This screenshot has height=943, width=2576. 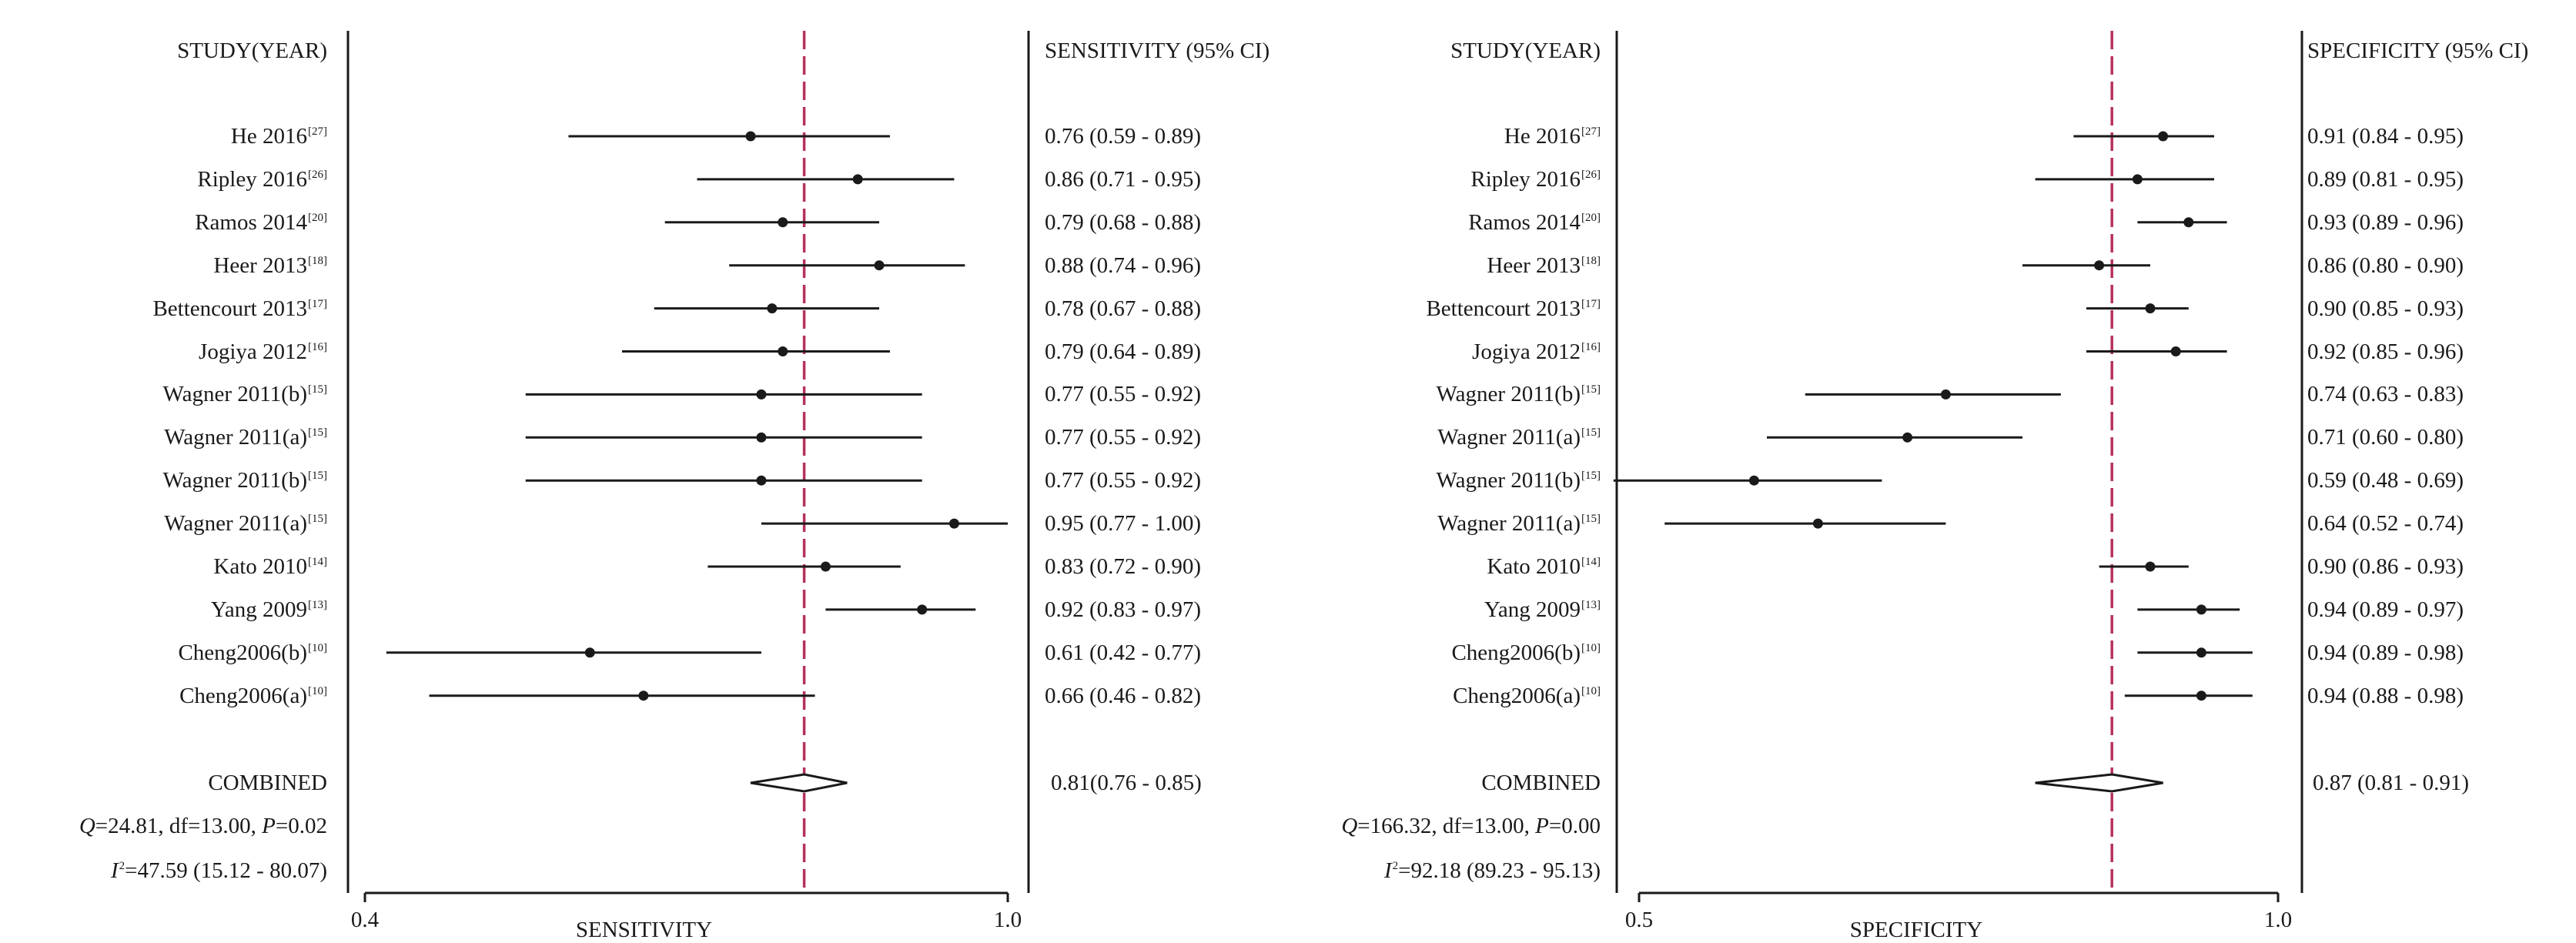 I want to click on study-label: Yang 2009[13], so click(x=1542, y=610).